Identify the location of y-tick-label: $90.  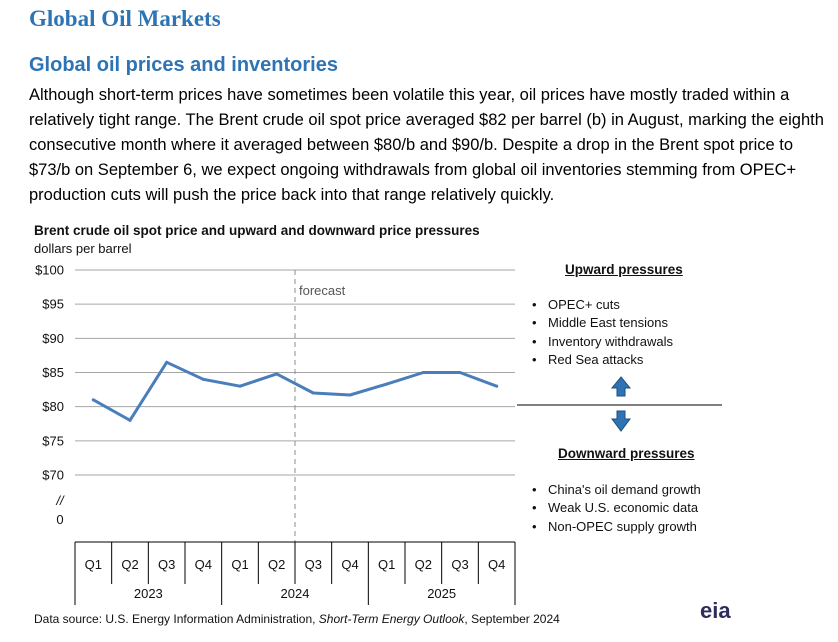
(53, 338).